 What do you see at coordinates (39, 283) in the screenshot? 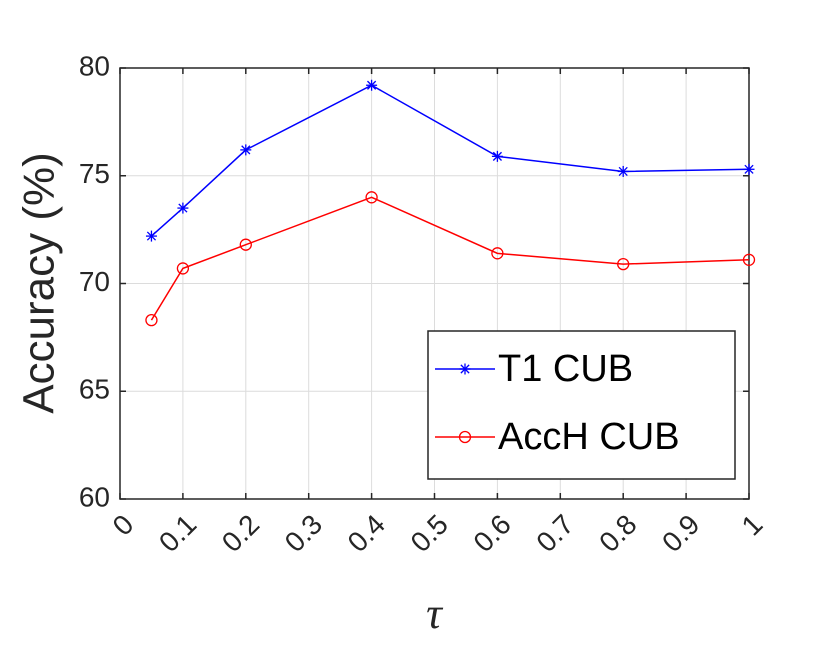
I see `y-axis-label: Accuracy (%)` at bounding box center [39, 283].